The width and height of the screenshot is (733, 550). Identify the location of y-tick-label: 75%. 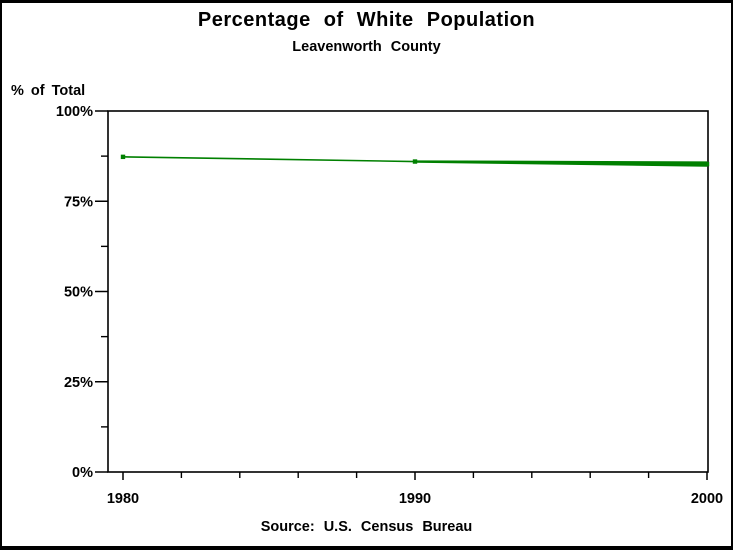
(78, 202).